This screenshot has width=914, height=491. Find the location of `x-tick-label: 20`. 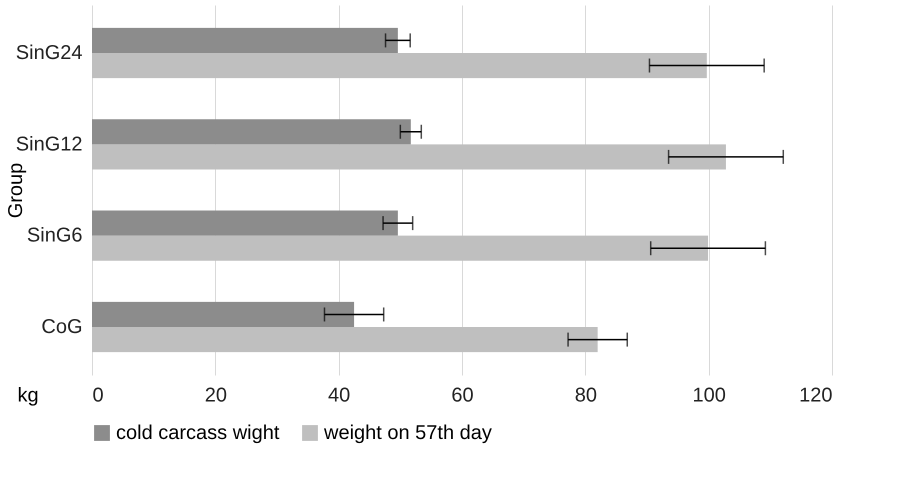

x-tick-label: 20 is located at coordinates (215, 395).